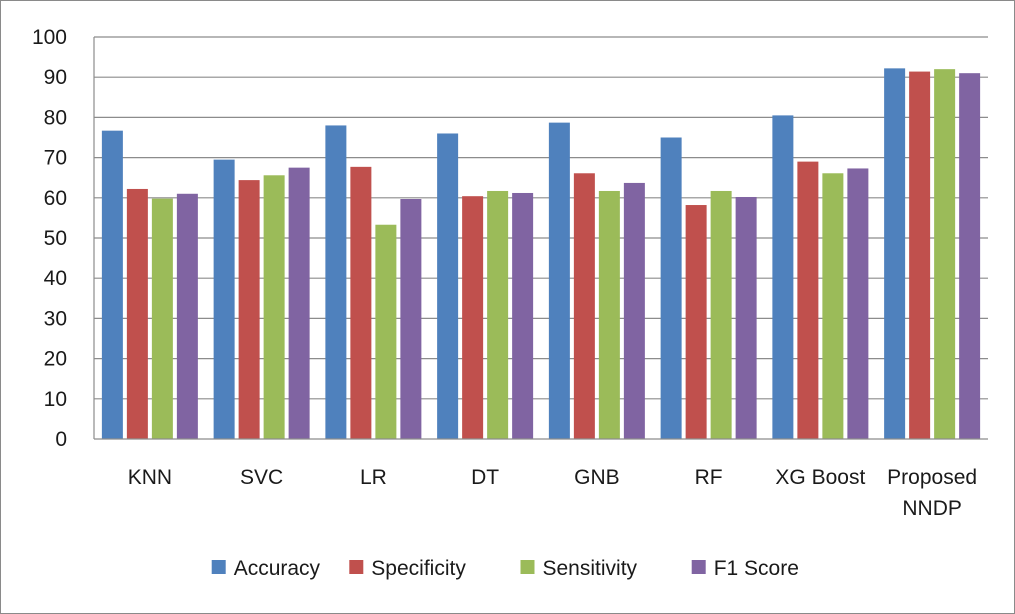 The height and width of the screenshot is (614, 1015). I want to click on x-category-label: LR, so click(373, 477).